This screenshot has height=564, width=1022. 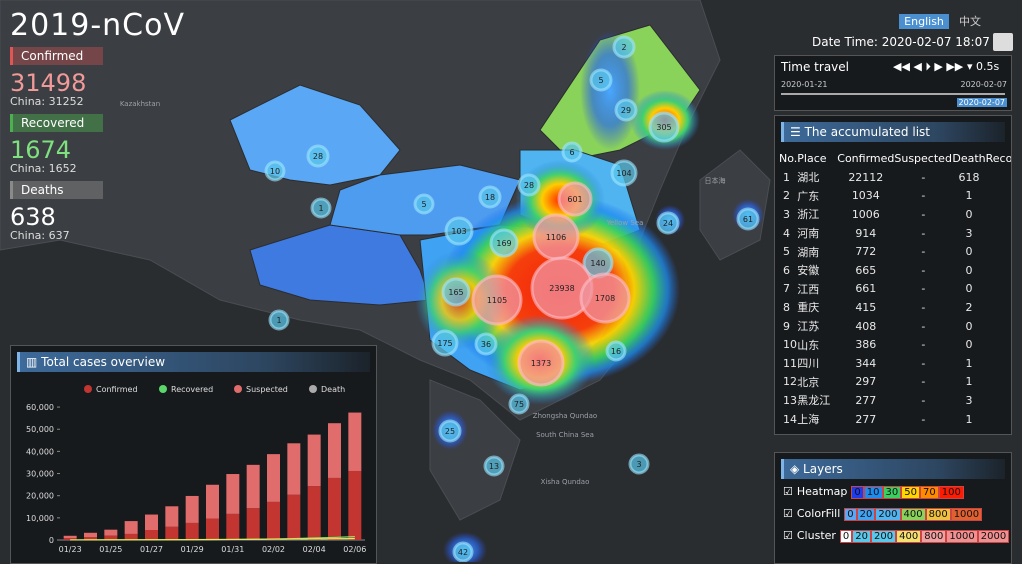 I want to click on play-controls: ◀◀ ◀ ⏵ ▶ ▶▶, so click(x=928, y=66).